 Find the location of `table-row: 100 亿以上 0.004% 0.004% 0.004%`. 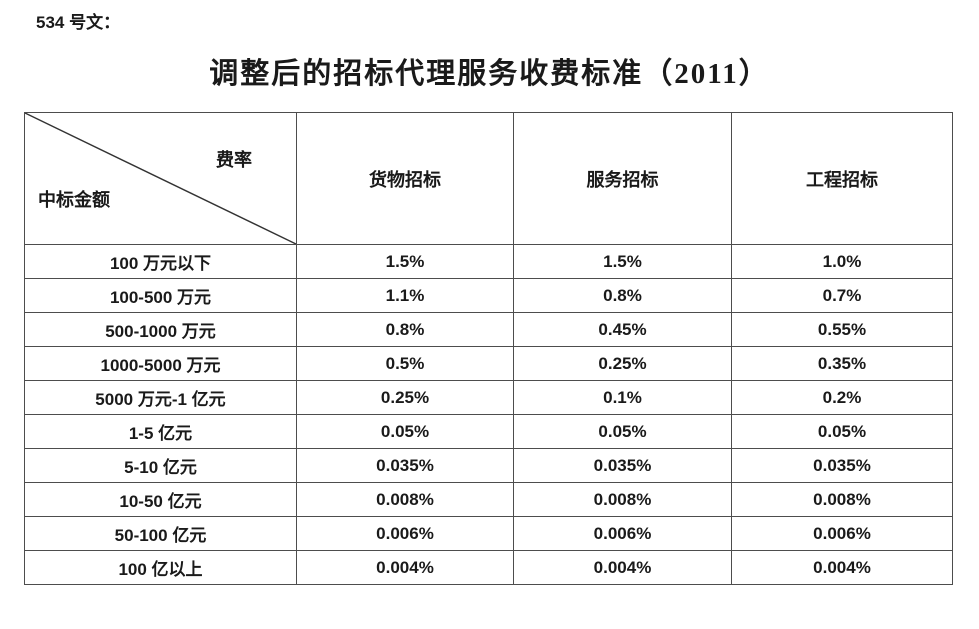

table-row: 100 亿以上 0.004% 0.004% 0.004% is located at coordinates (488, 567).